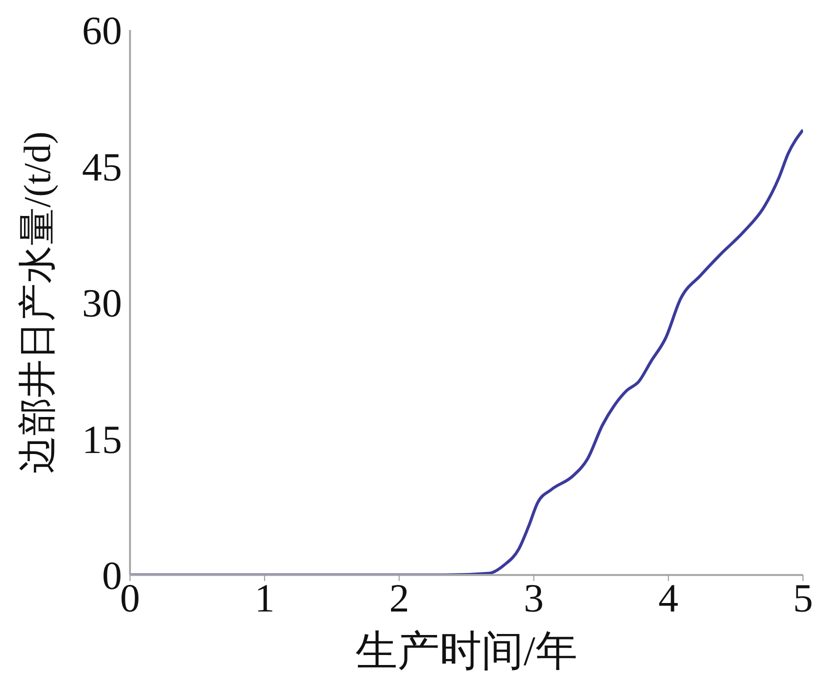  I want to click on x-tick-label: 4, so click(668, 597).